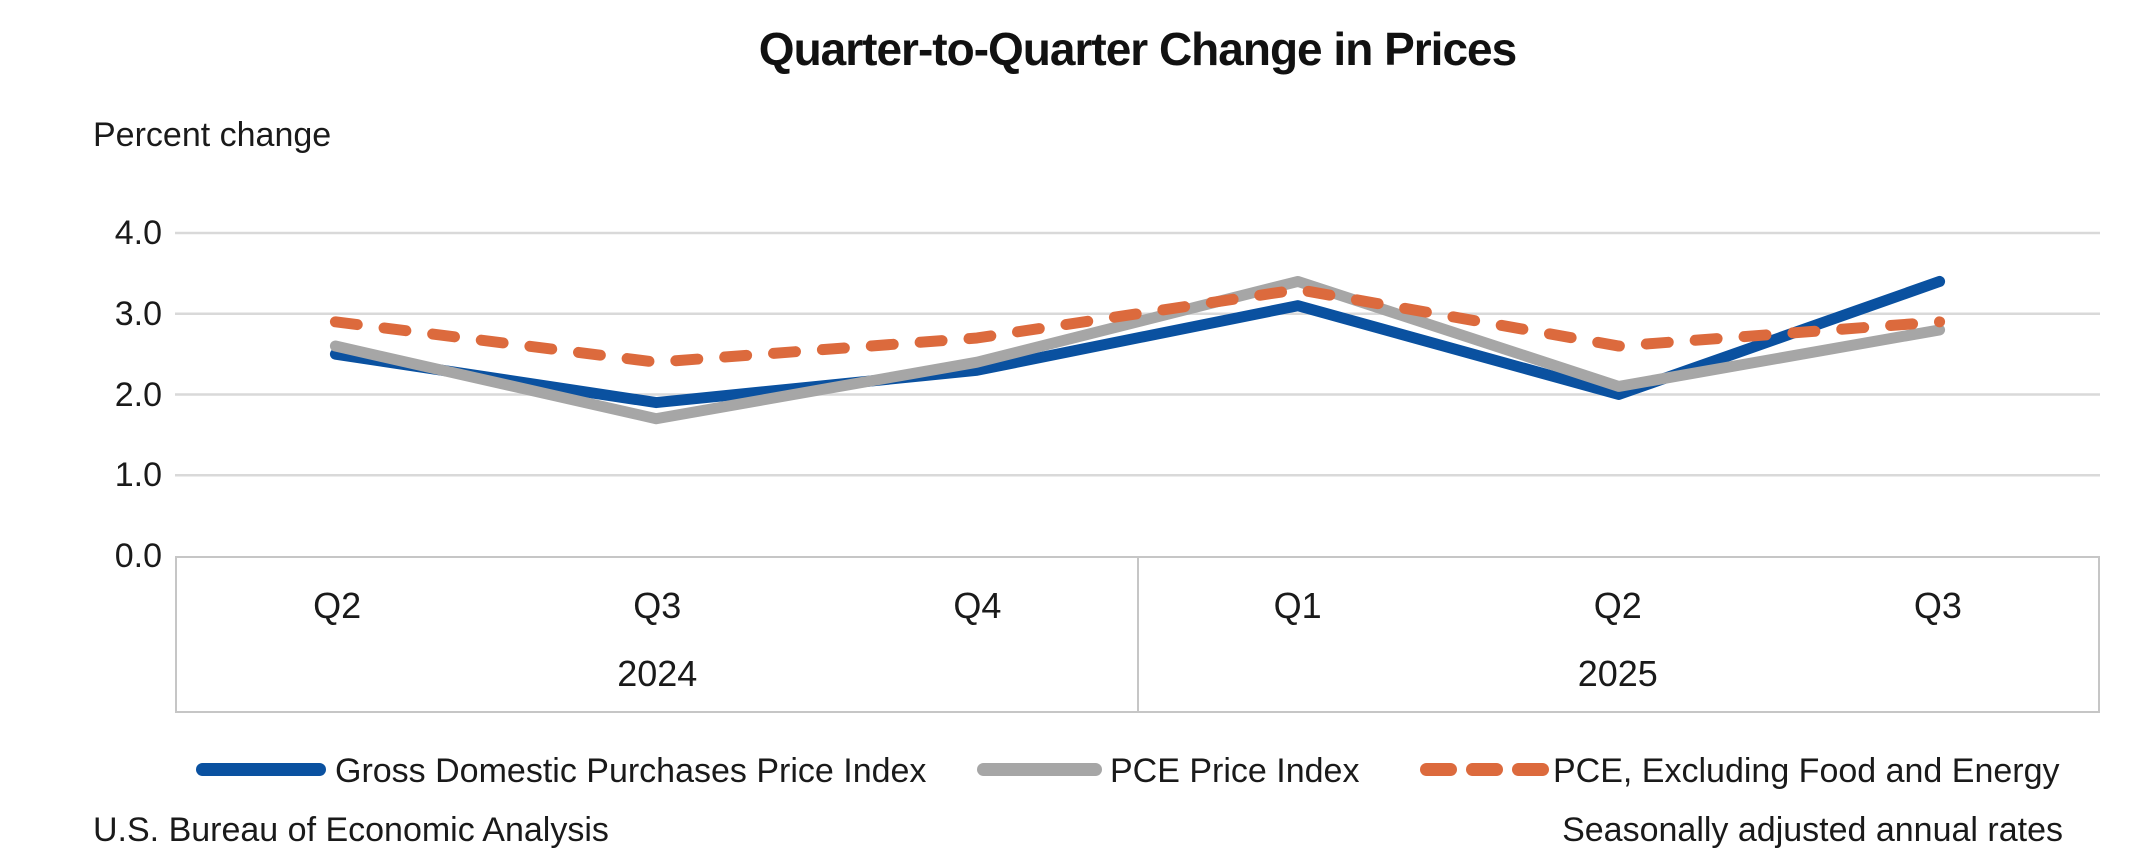 The image size is (2145, 858). I want to click on year-label-row: 2024 2025, so click(1137, 682).